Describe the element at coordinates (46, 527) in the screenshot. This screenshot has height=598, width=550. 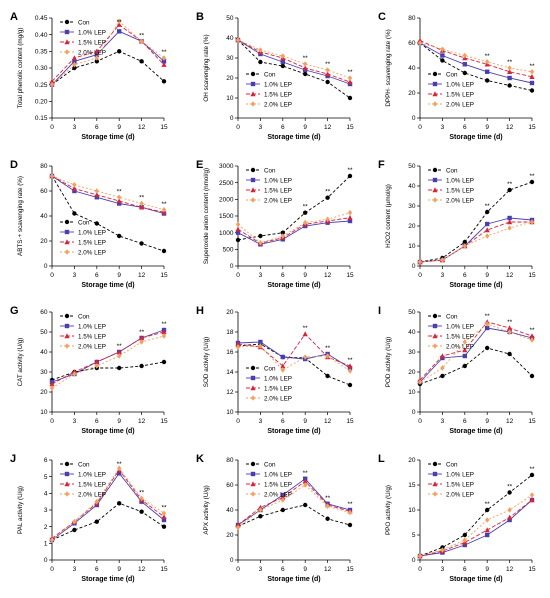
I see `y-tick-label: 2` at that location.